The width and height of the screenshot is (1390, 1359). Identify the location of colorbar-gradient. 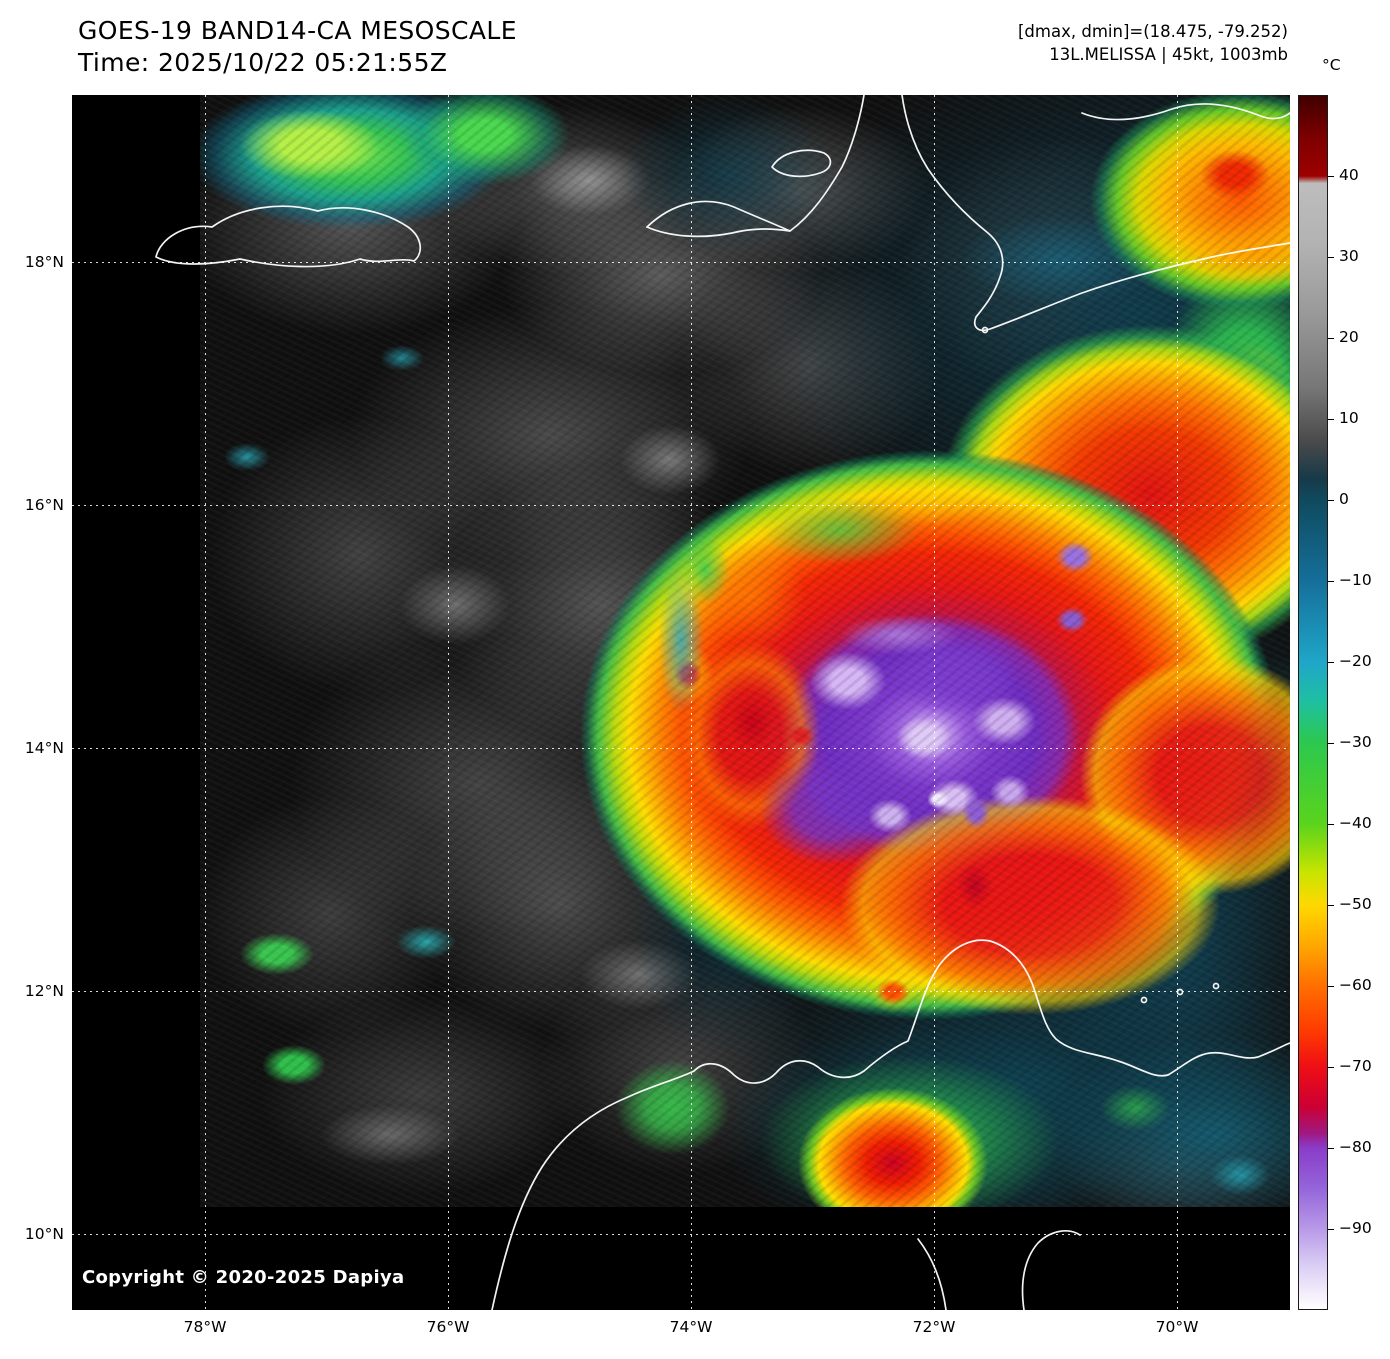
(1313, 702).